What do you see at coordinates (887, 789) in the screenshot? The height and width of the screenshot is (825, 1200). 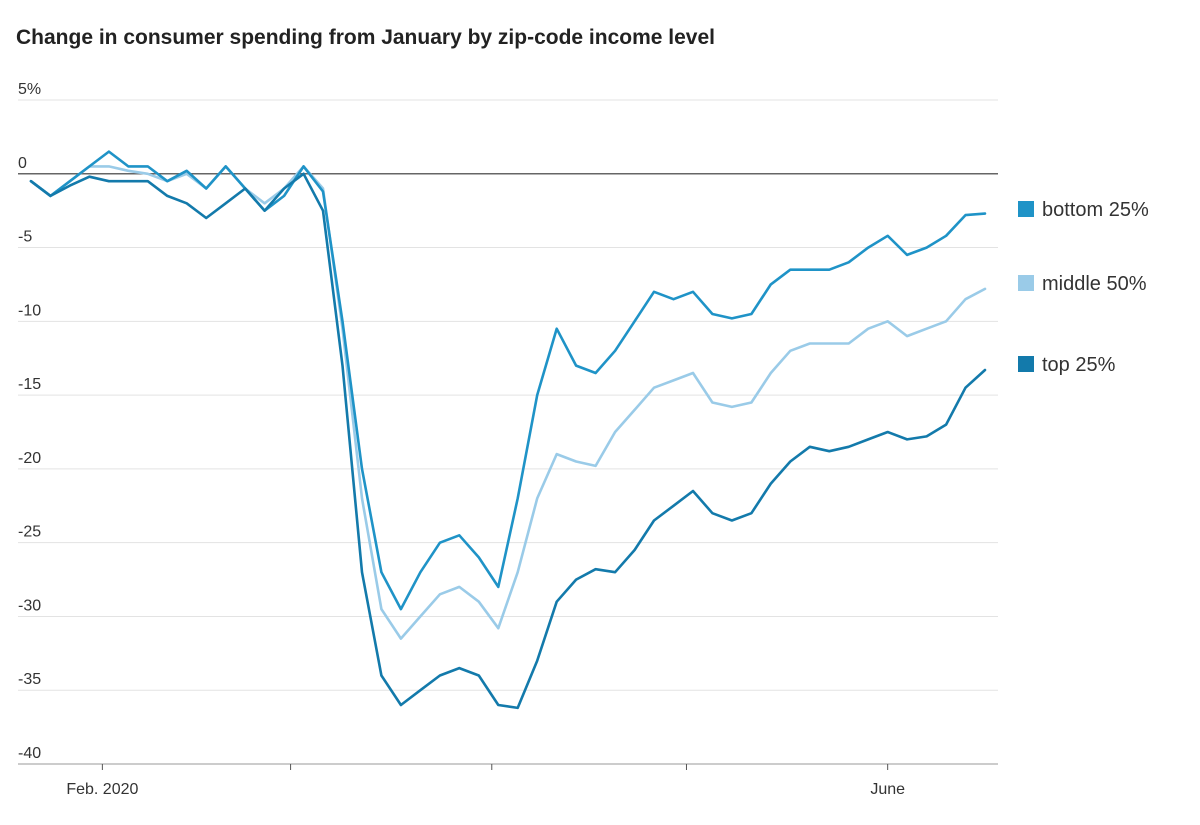 I see `x-tick-label: June` at bounding box center [887, 789].